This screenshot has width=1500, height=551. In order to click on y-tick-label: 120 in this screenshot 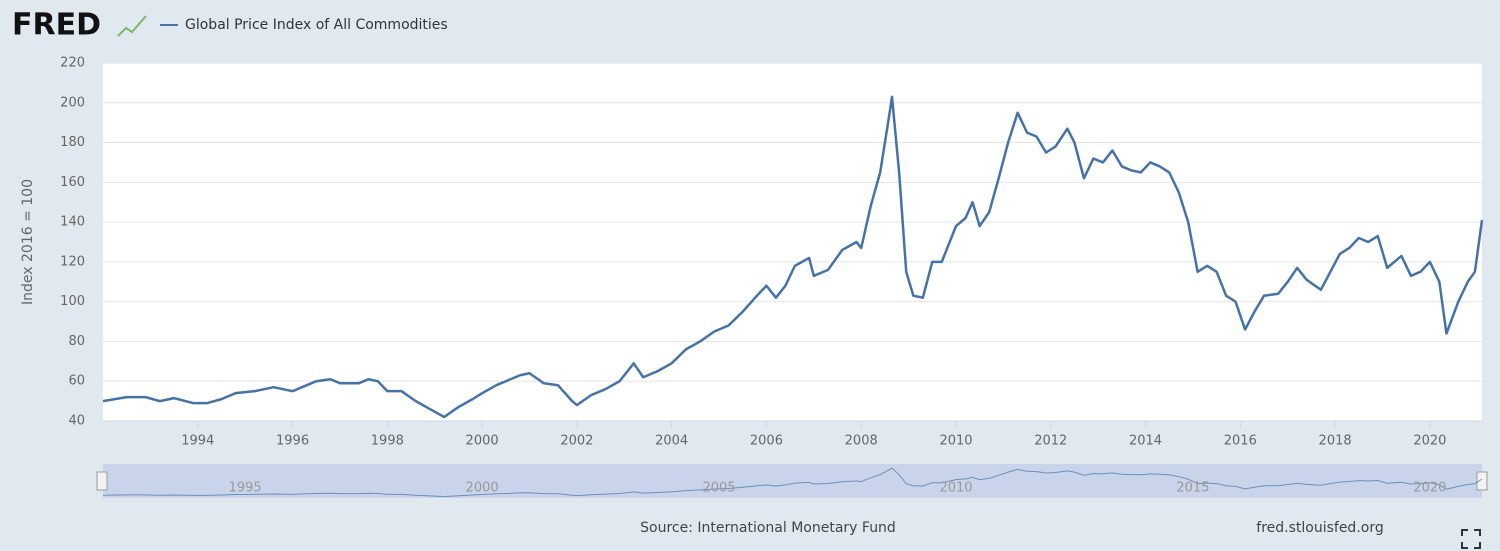, I will do `click(72, 261)`.